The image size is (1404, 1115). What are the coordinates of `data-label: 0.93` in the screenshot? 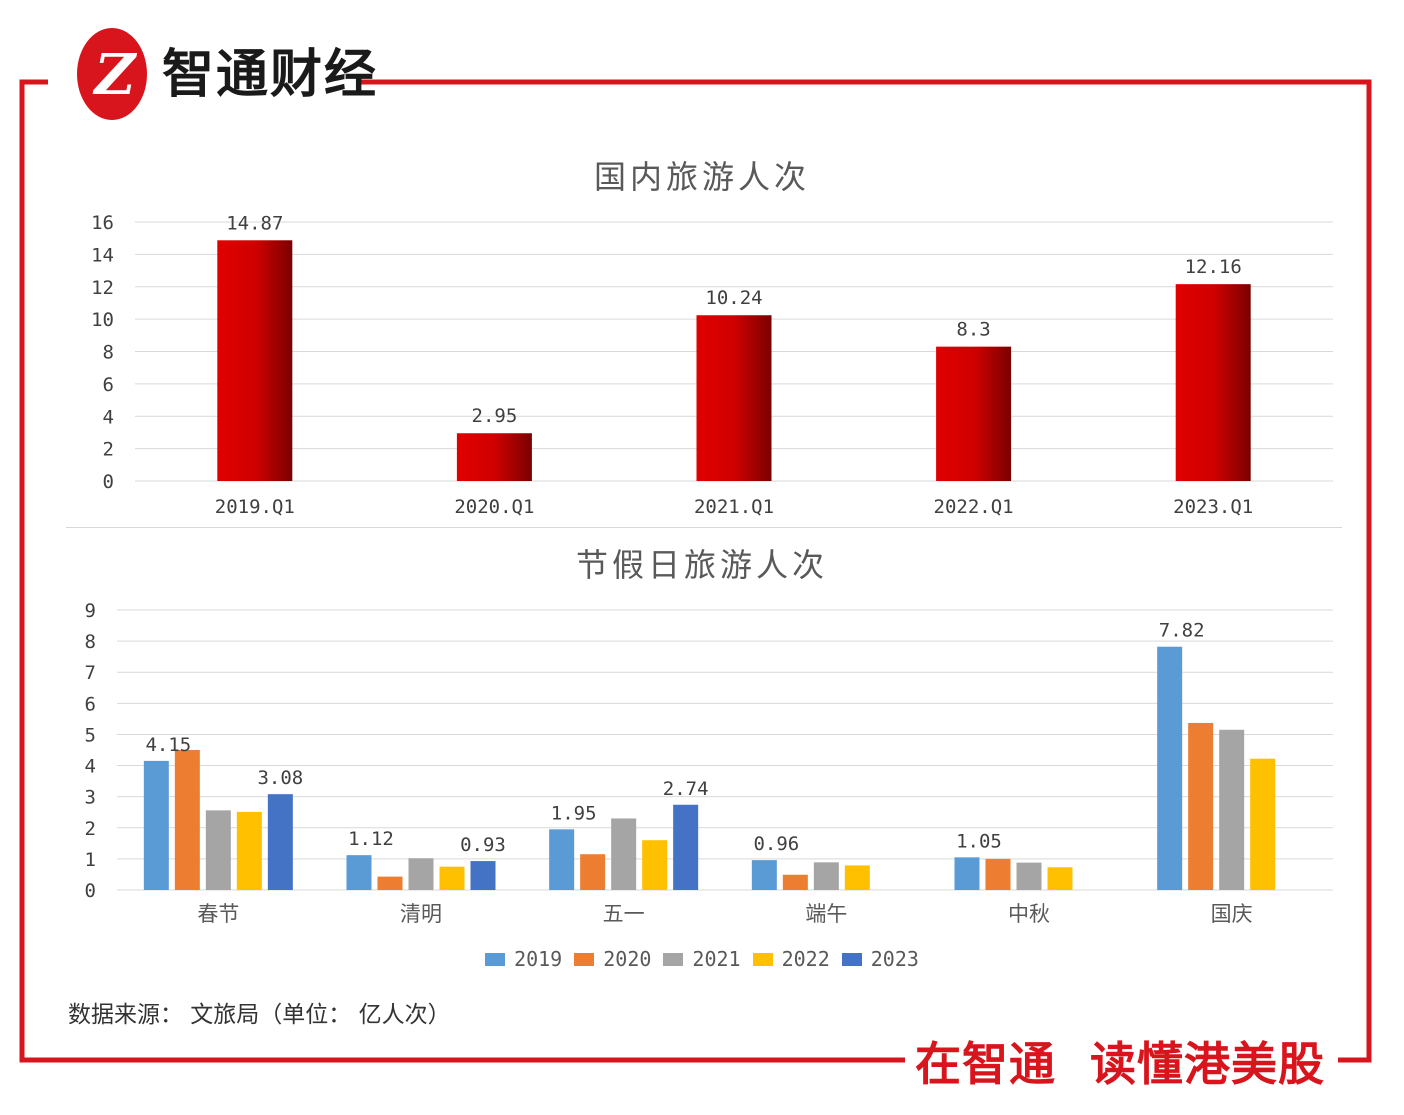 It's located at (483, 845).